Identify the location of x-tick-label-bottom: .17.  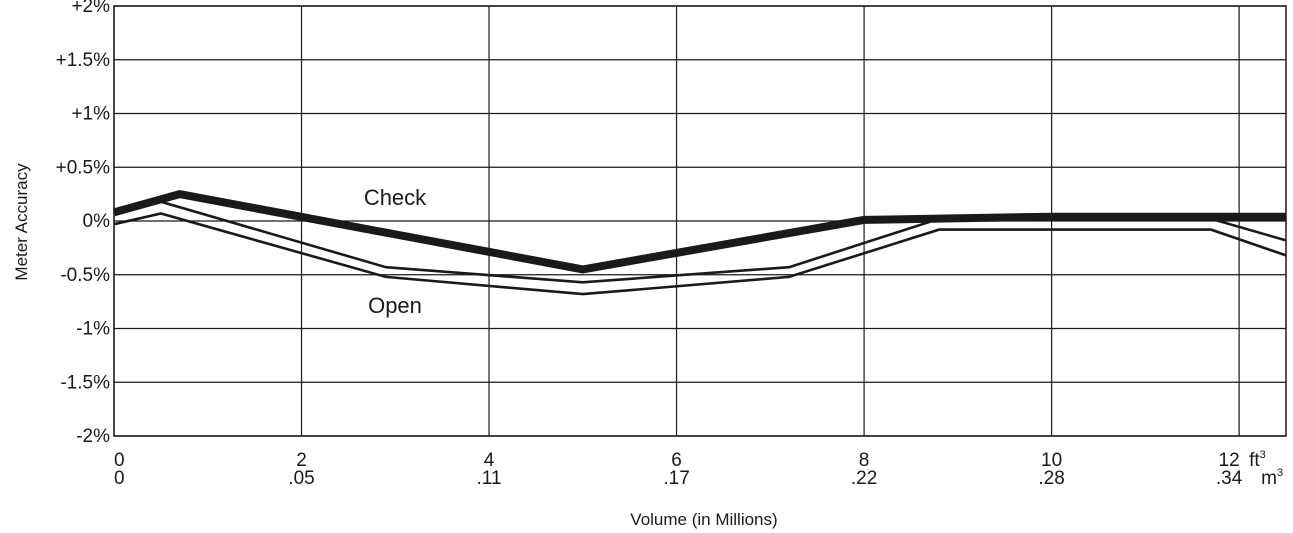
(676, 478).